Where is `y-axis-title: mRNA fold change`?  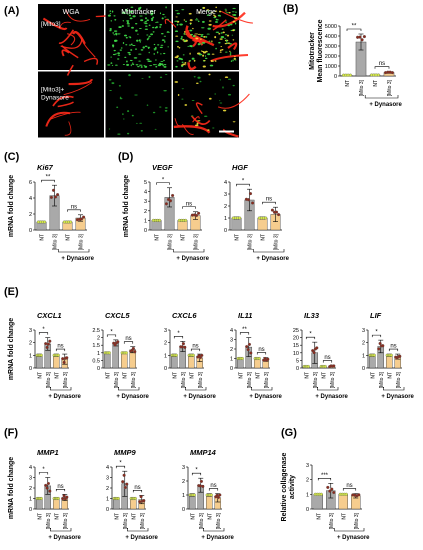
y-axis-title: mRNA fold change is located at coordinates (126, 206).